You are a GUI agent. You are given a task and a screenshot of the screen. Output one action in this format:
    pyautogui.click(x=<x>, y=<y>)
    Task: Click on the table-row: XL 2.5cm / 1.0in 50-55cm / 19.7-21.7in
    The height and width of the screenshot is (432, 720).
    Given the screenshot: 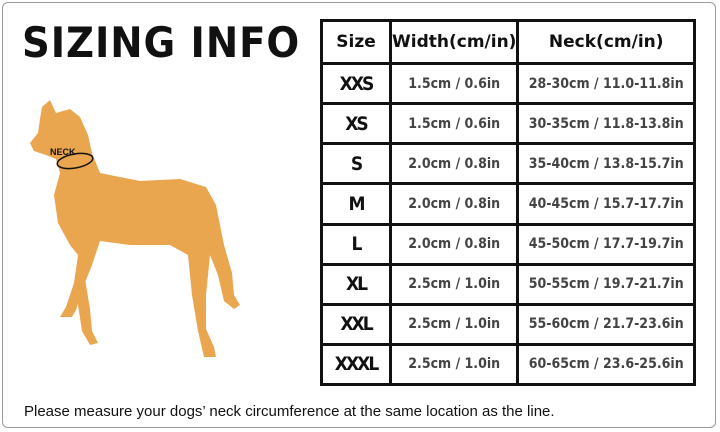 What is the action you would take?
    pyautogui.click(x=508, y=284)
    